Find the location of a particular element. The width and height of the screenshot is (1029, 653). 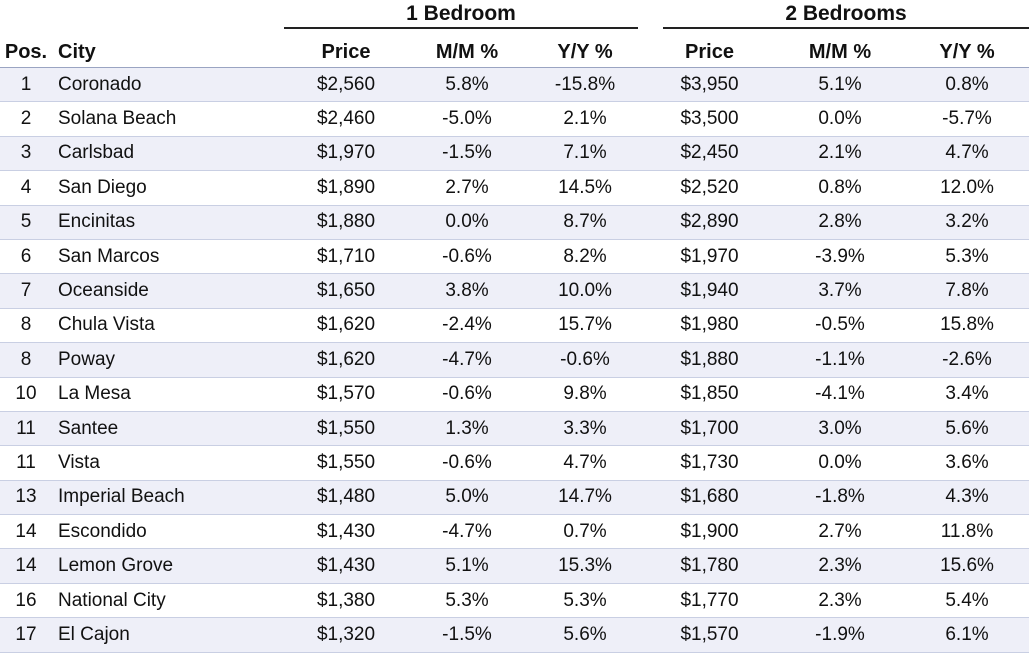

cell-yy-2bed: 6.1% is located at coordinates (967, 635).